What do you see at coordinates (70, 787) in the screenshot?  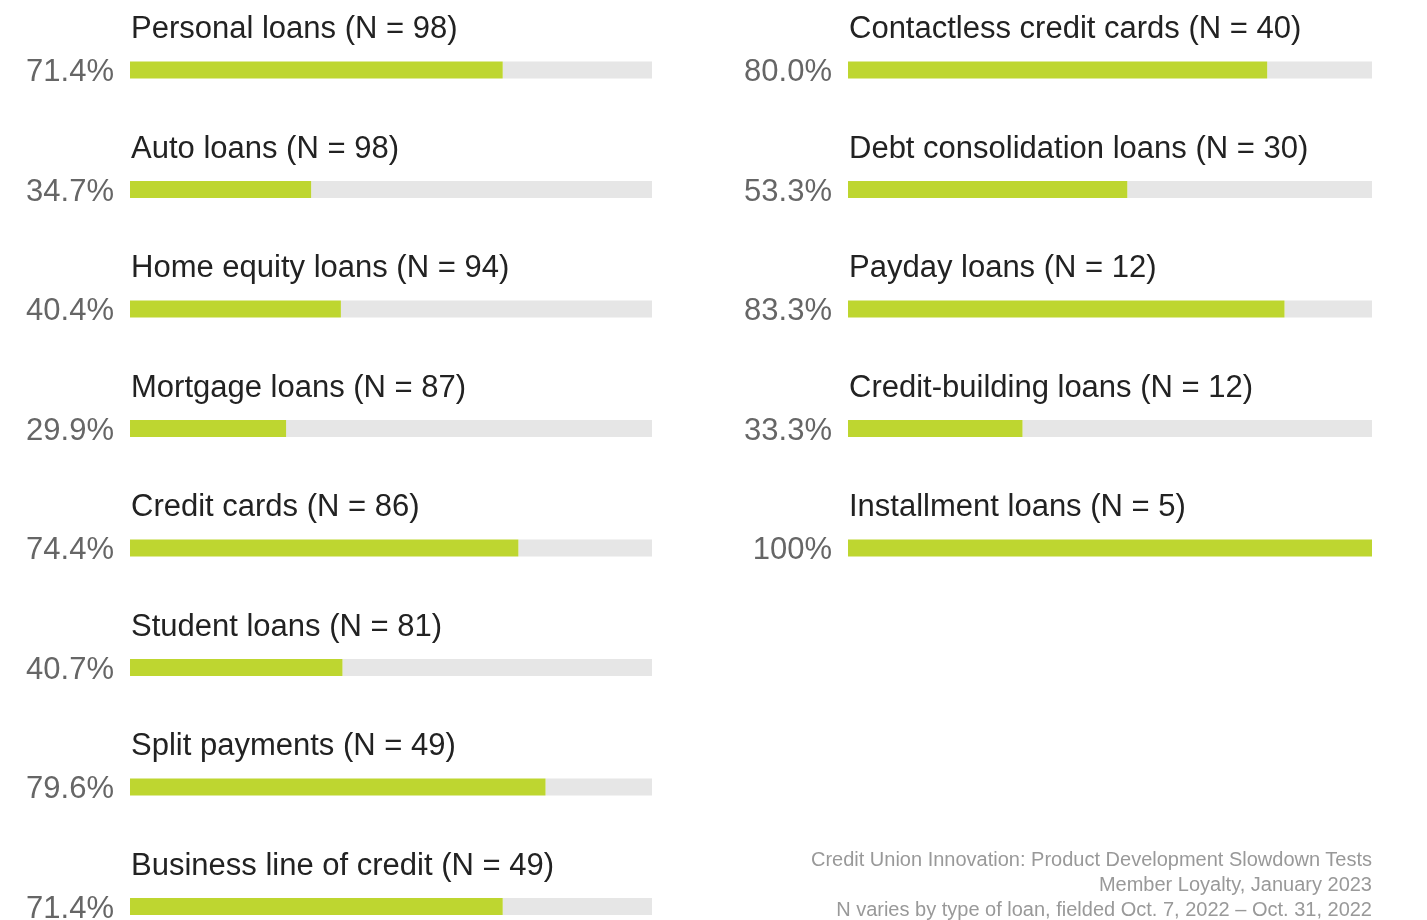 I see `data-label: 79.6%` at bounding box center [70, 787].